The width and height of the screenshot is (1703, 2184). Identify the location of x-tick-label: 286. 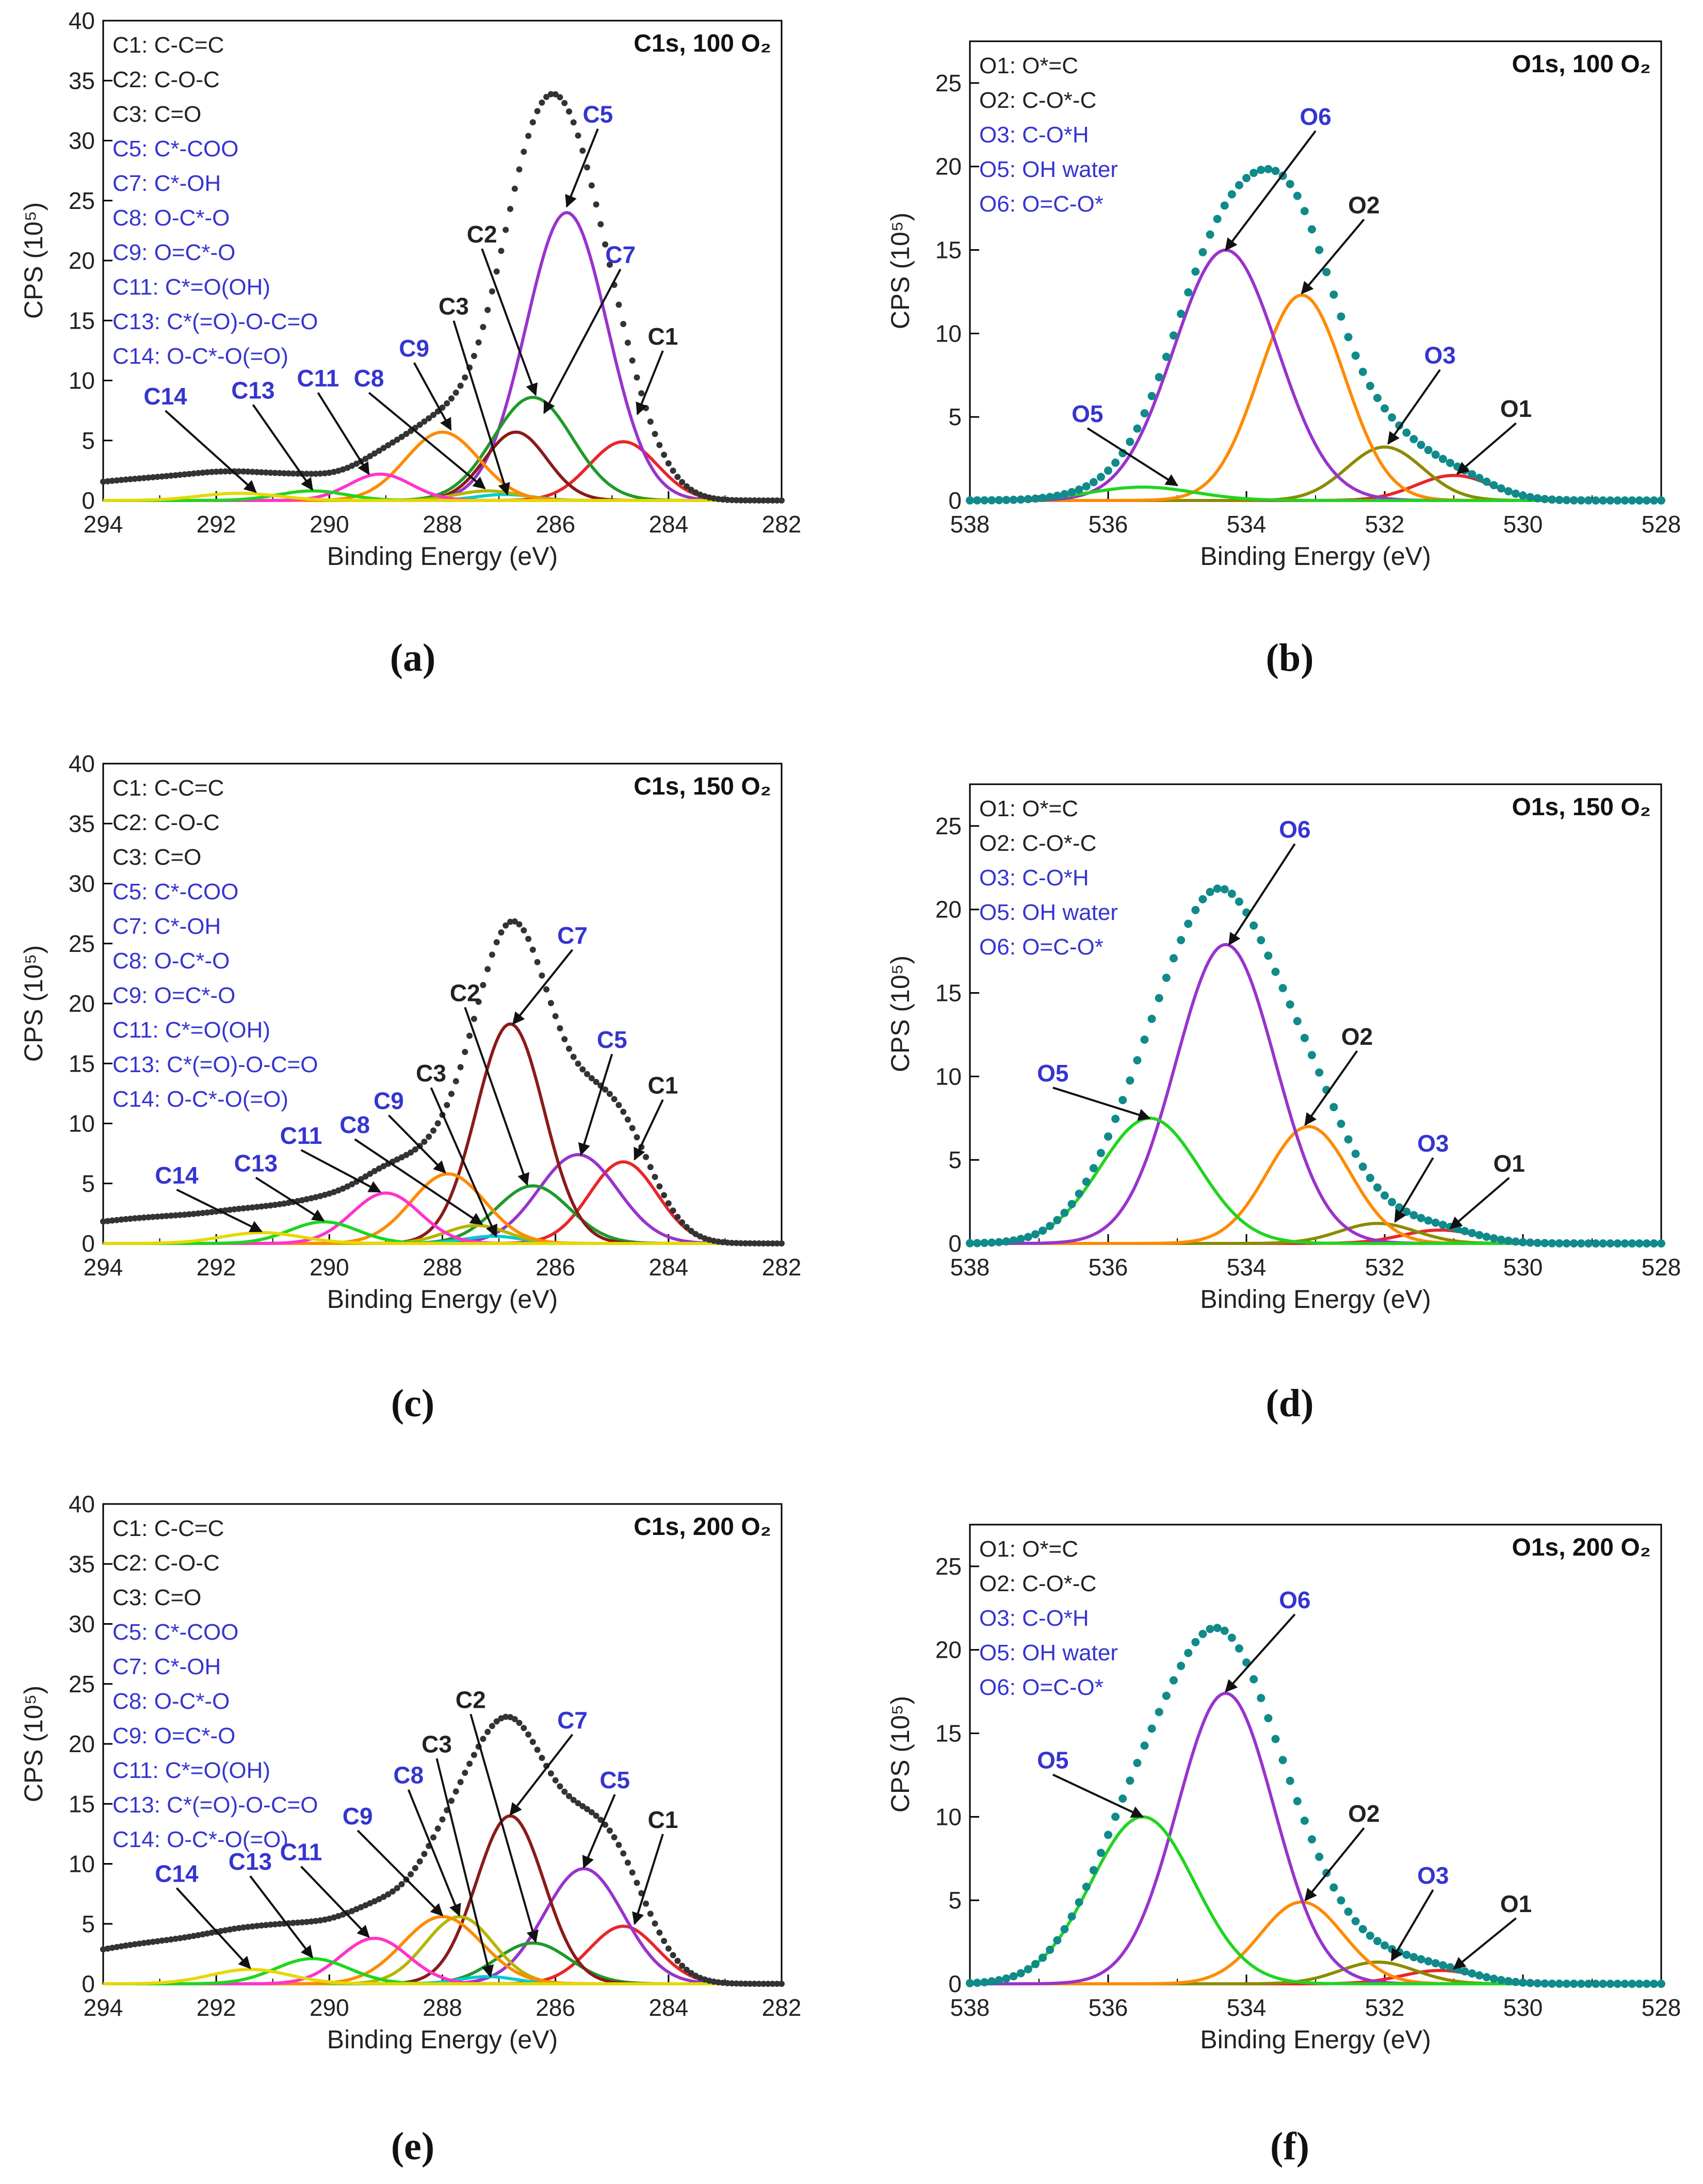
(555, 524).